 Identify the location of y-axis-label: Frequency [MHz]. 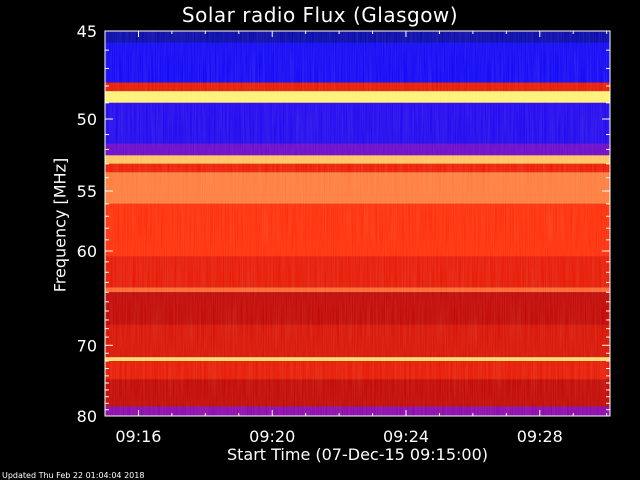
(60, 225).